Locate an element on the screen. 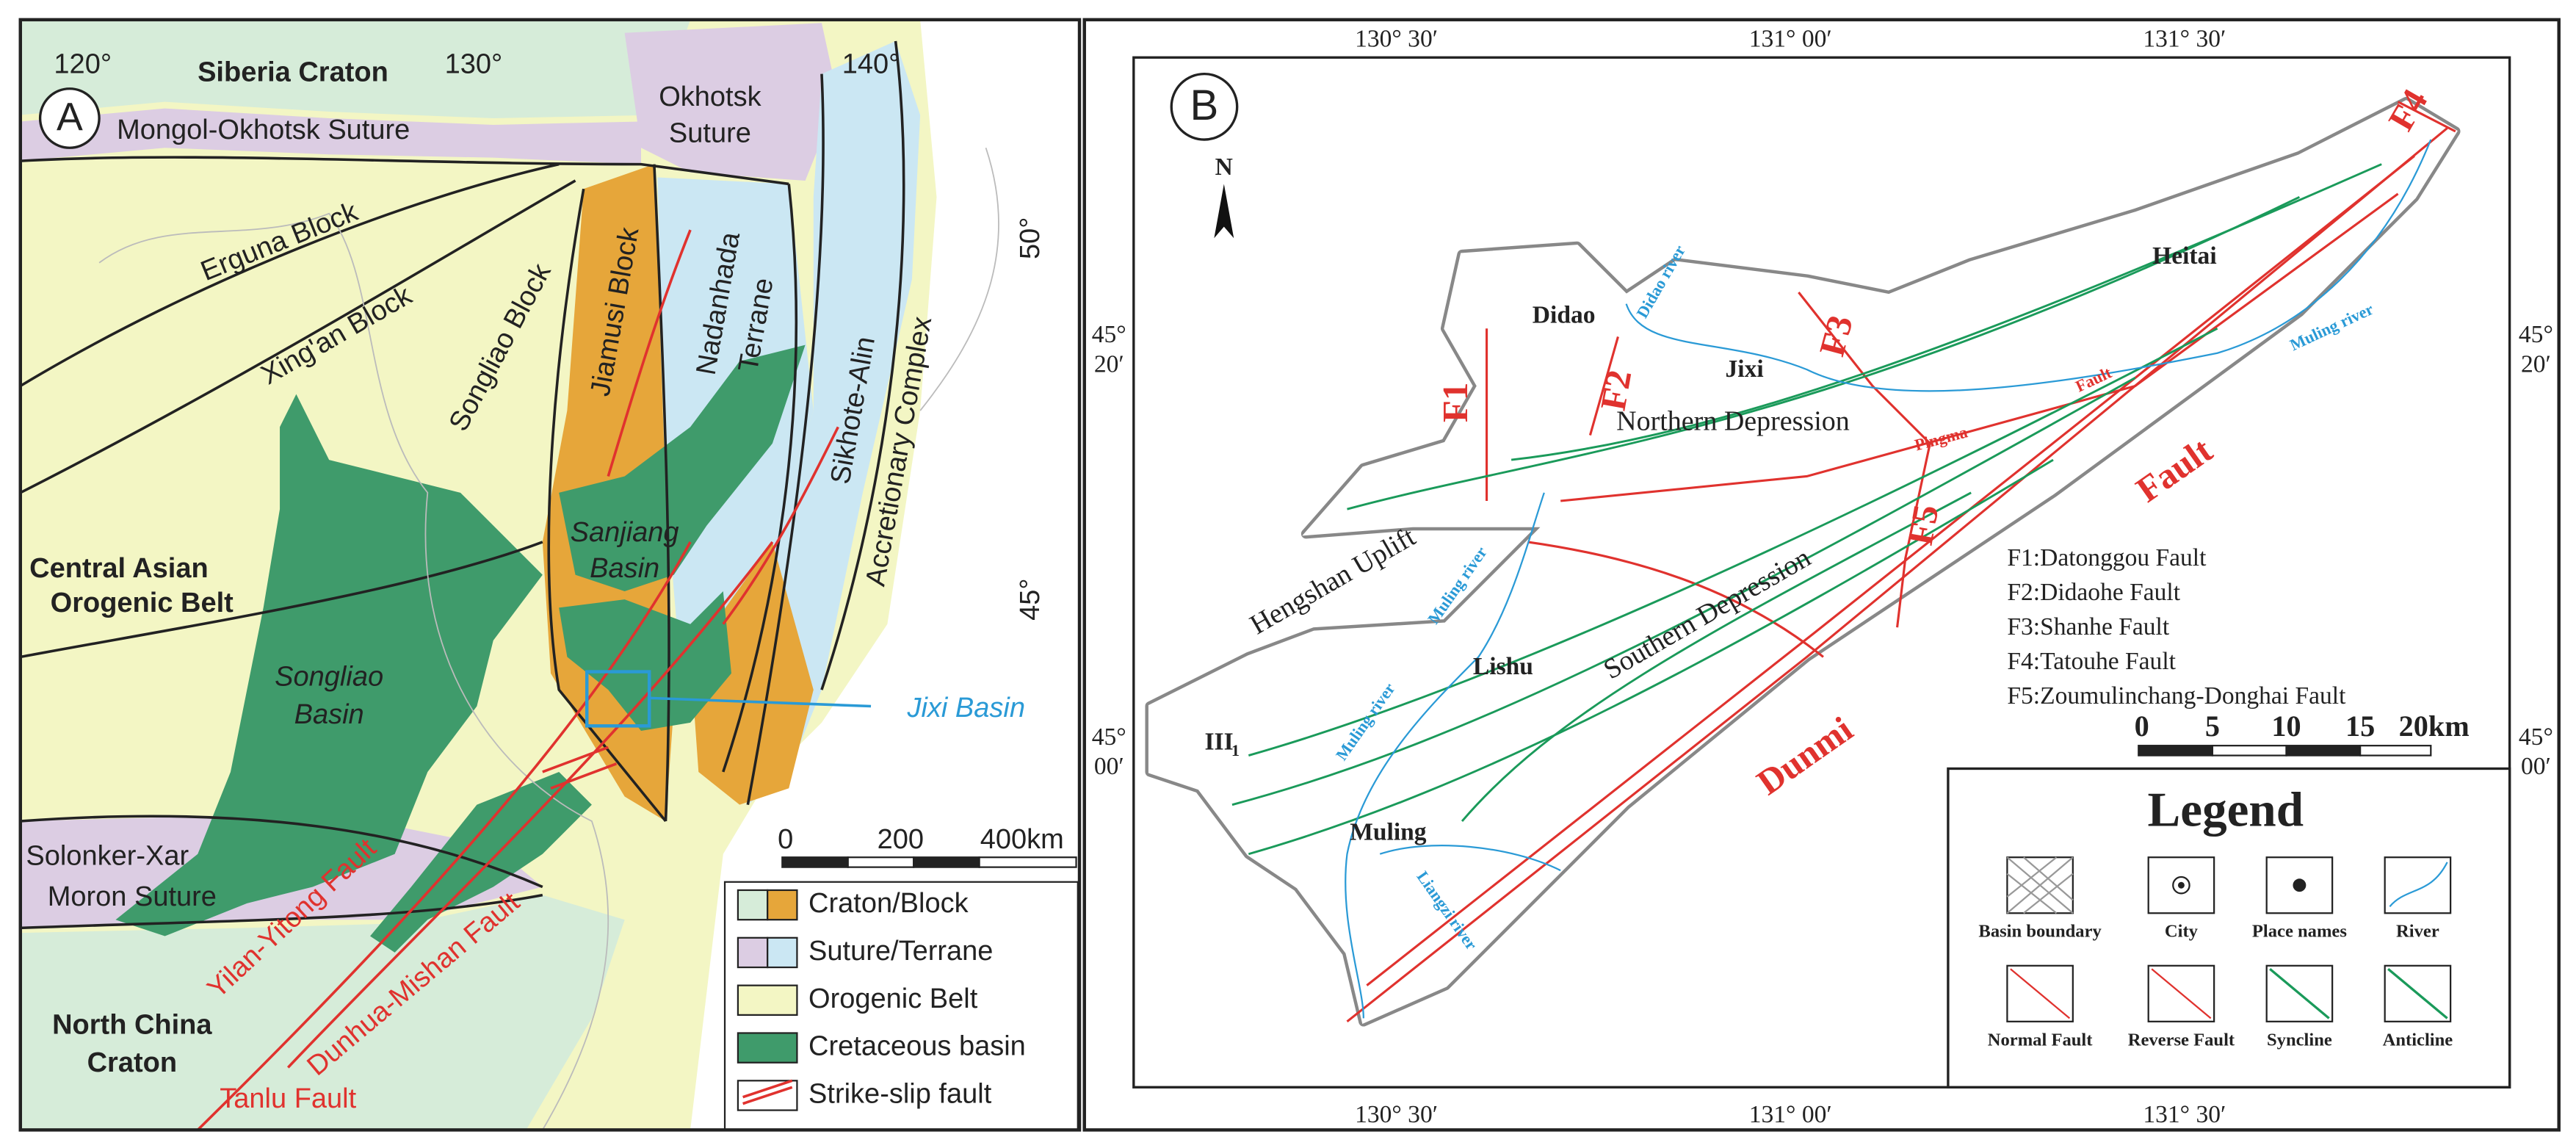  legend-label: Place names is located at coordinates (2299, 932).